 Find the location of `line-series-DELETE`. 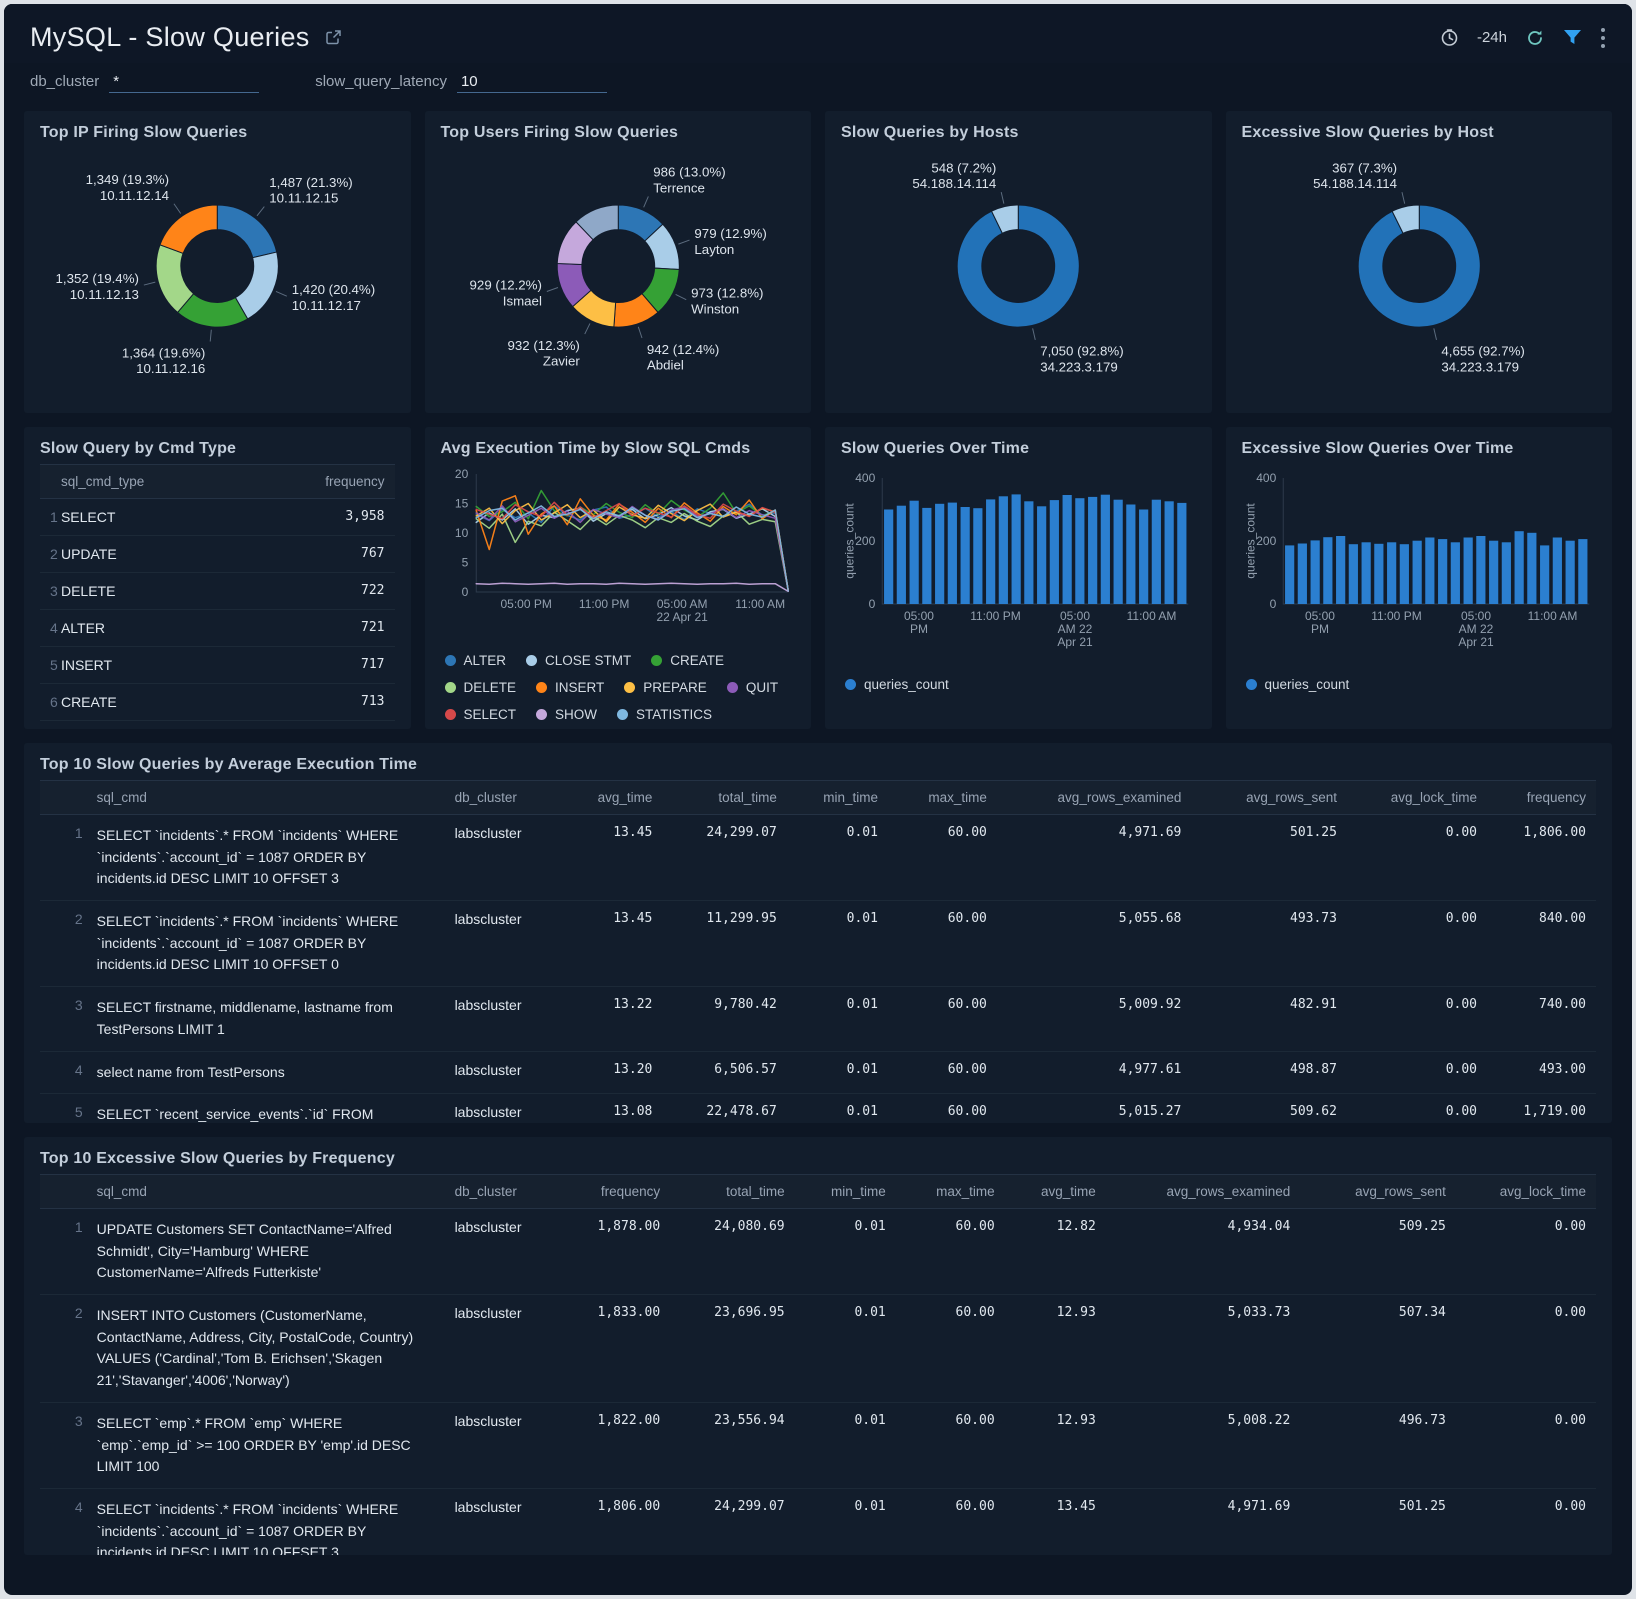

line-series-DELETE is located at coordinates (632, 551).